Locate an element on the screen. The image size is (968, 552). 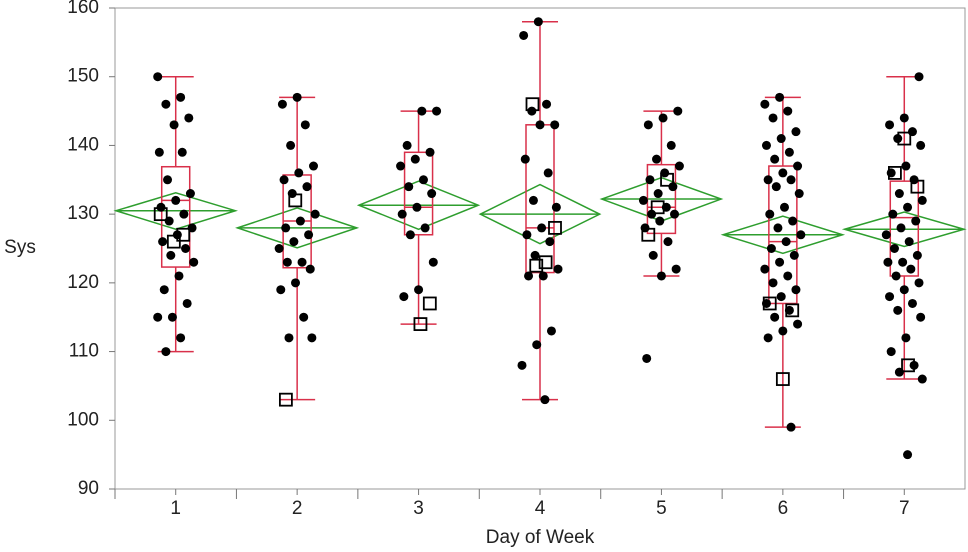
y-axis-label: Sys is located at coordinates (20, 247).